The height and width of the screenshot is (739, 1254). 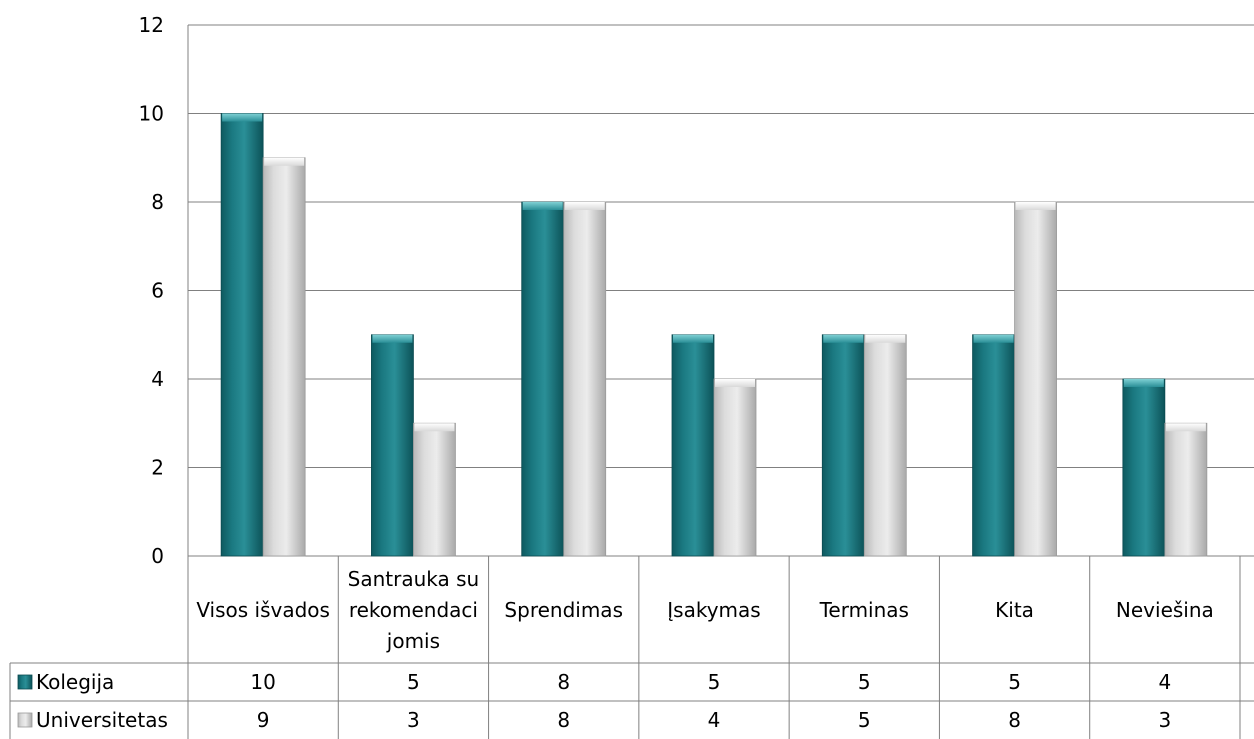 I want to click on category-label: Kita, so click(x=1014, y=610).